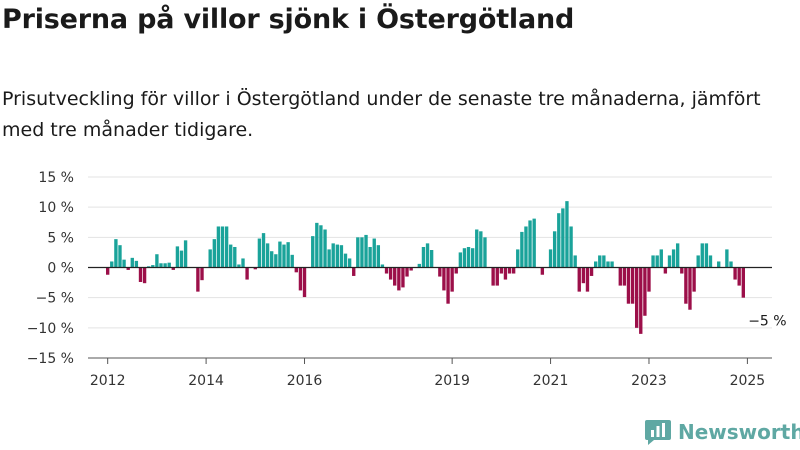 This screenshot has height=450, width=800. What do you see at coordinates (288, 19) in the screenshot?
I see `chart-title: Priserna på villor sjönk i Östergötland` at bounding box center [288, 19].